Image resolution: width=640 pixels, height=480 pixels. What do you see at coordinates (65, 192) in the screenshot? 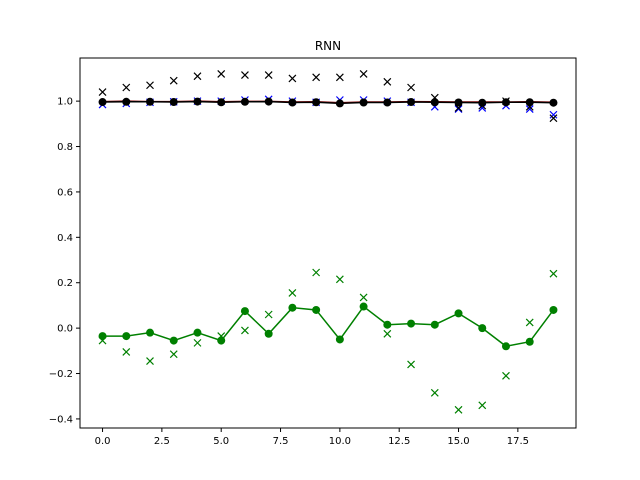
I see `y-tick-label: 0.6` at bounding box center [65, 192].